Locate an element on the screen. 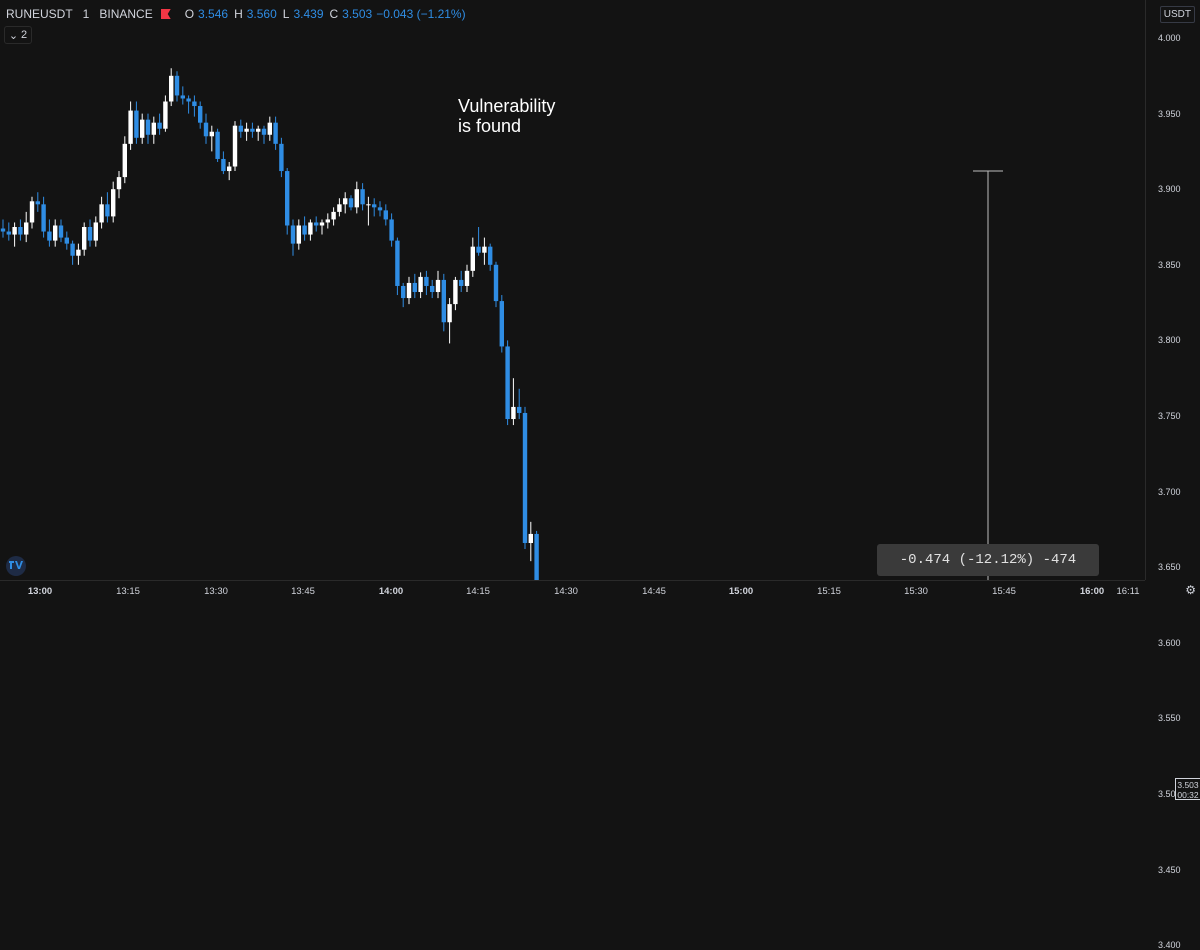 The height and width of the screenshot is (950, 1200). open-label: O is located at coordinates (189, 14).